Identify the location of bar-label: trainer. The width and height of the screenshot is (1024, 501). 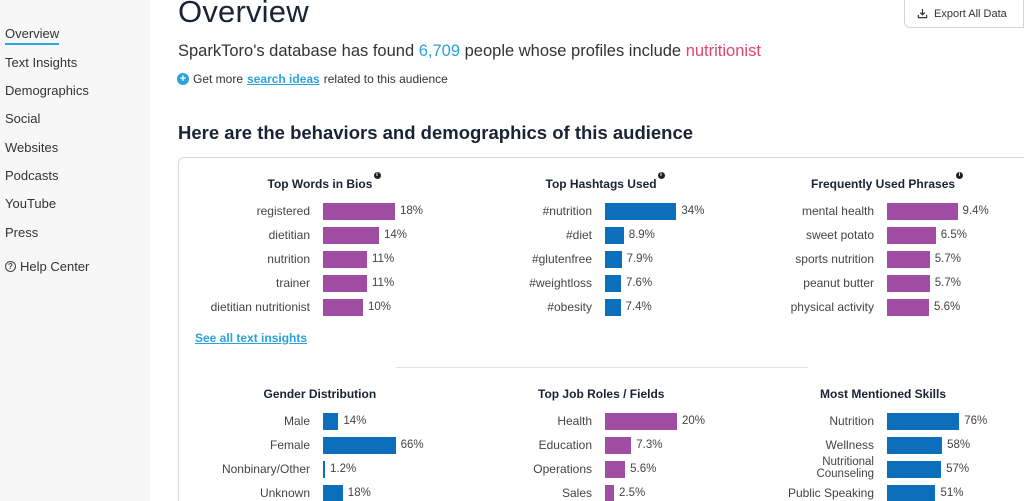
(292, 283).